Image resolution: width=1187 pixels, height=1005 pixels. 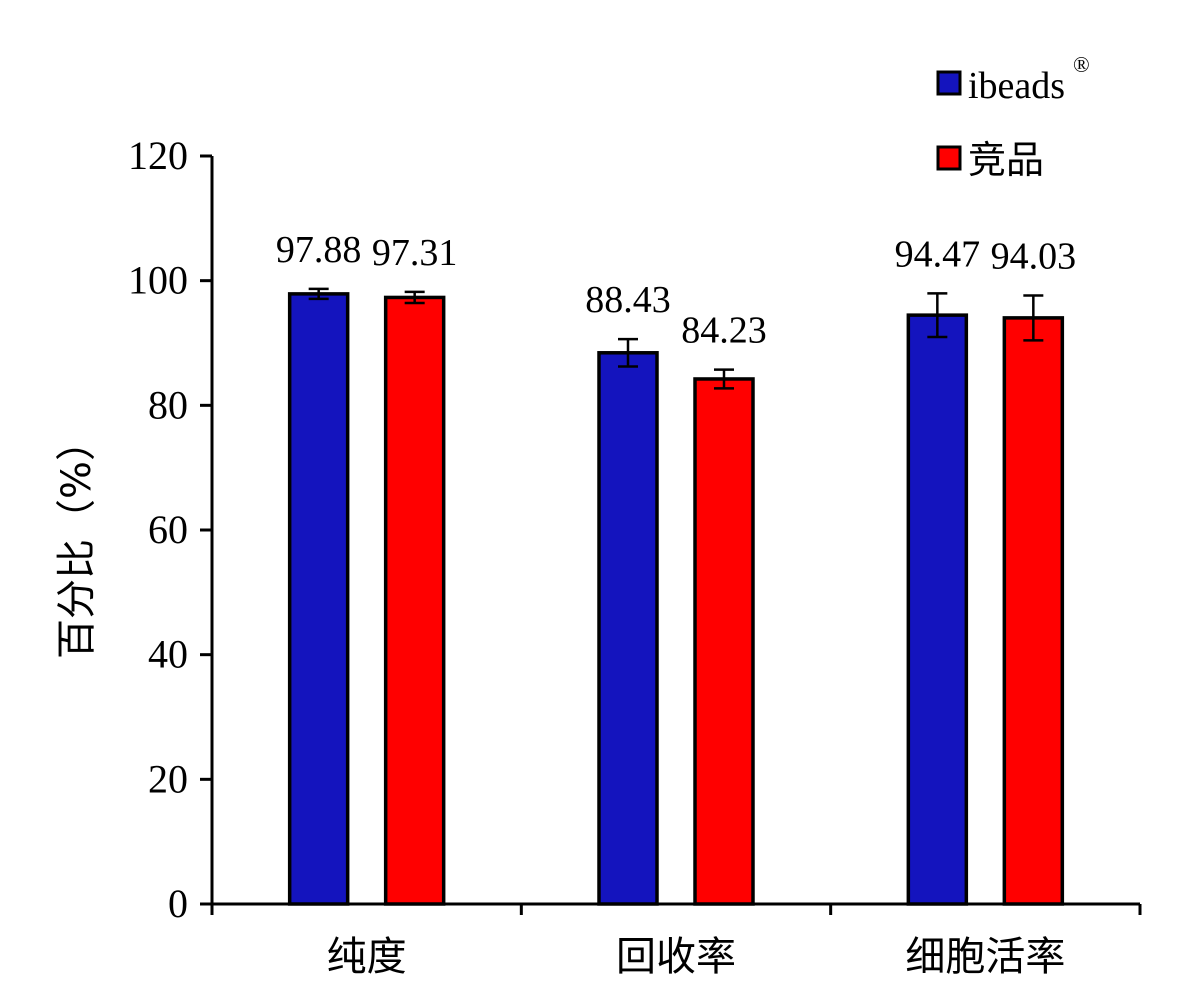 I want to click on x-category-label: 细胞活率, so click(x=985, y=956).